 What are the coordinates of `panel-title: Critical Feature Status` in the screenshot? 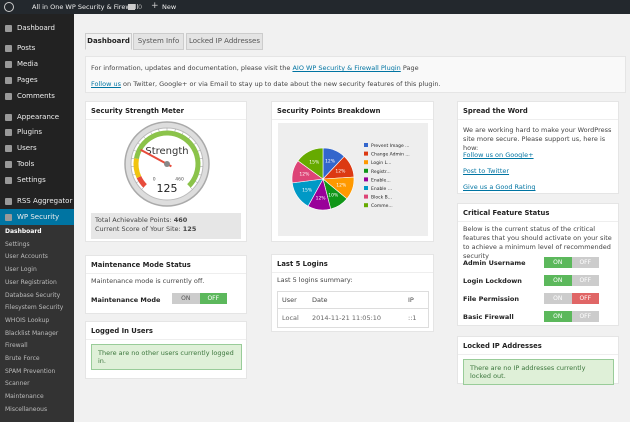 It's located at (538, 213).